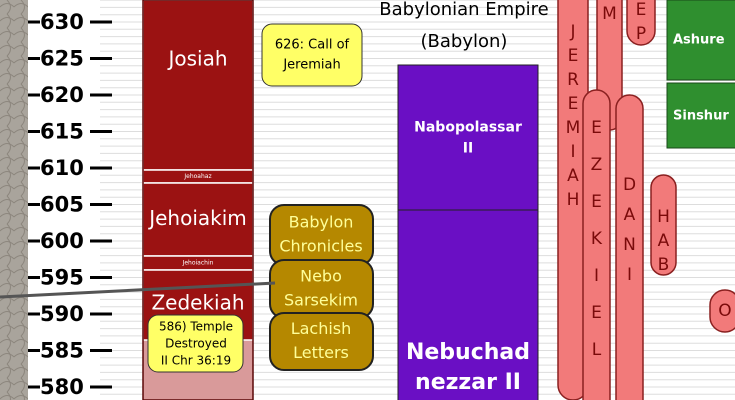  Describe the element at coordinates (197, 176) in the screenshot. I see `king-label: Jehoahaz` at that location.